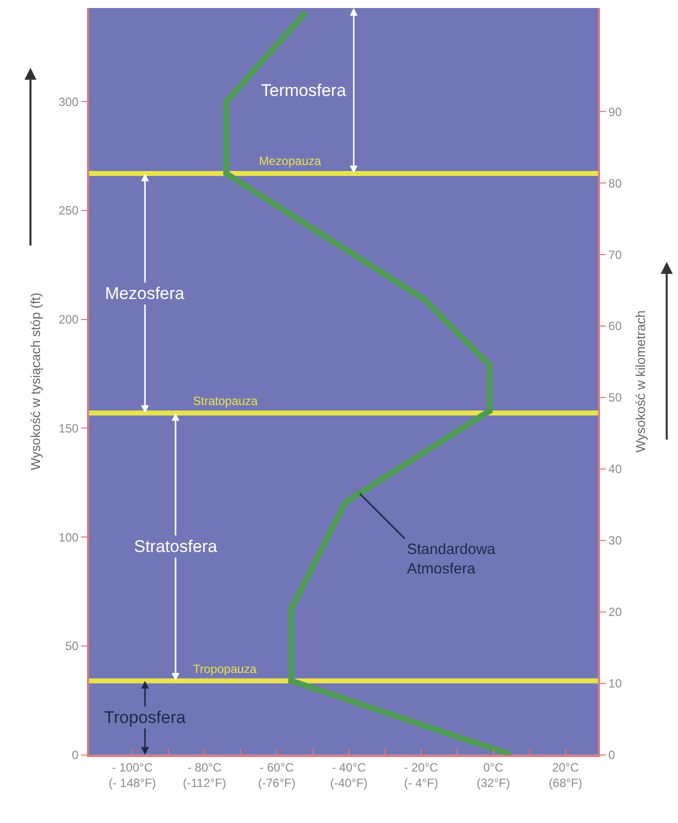 Image resolution: width=678 pixels, height=823 pixels. What do you see at coordinates (451, 559) in the screenshot?
I see `annotation: Standardowa Atmosfera` at bounding box center [451, 559].